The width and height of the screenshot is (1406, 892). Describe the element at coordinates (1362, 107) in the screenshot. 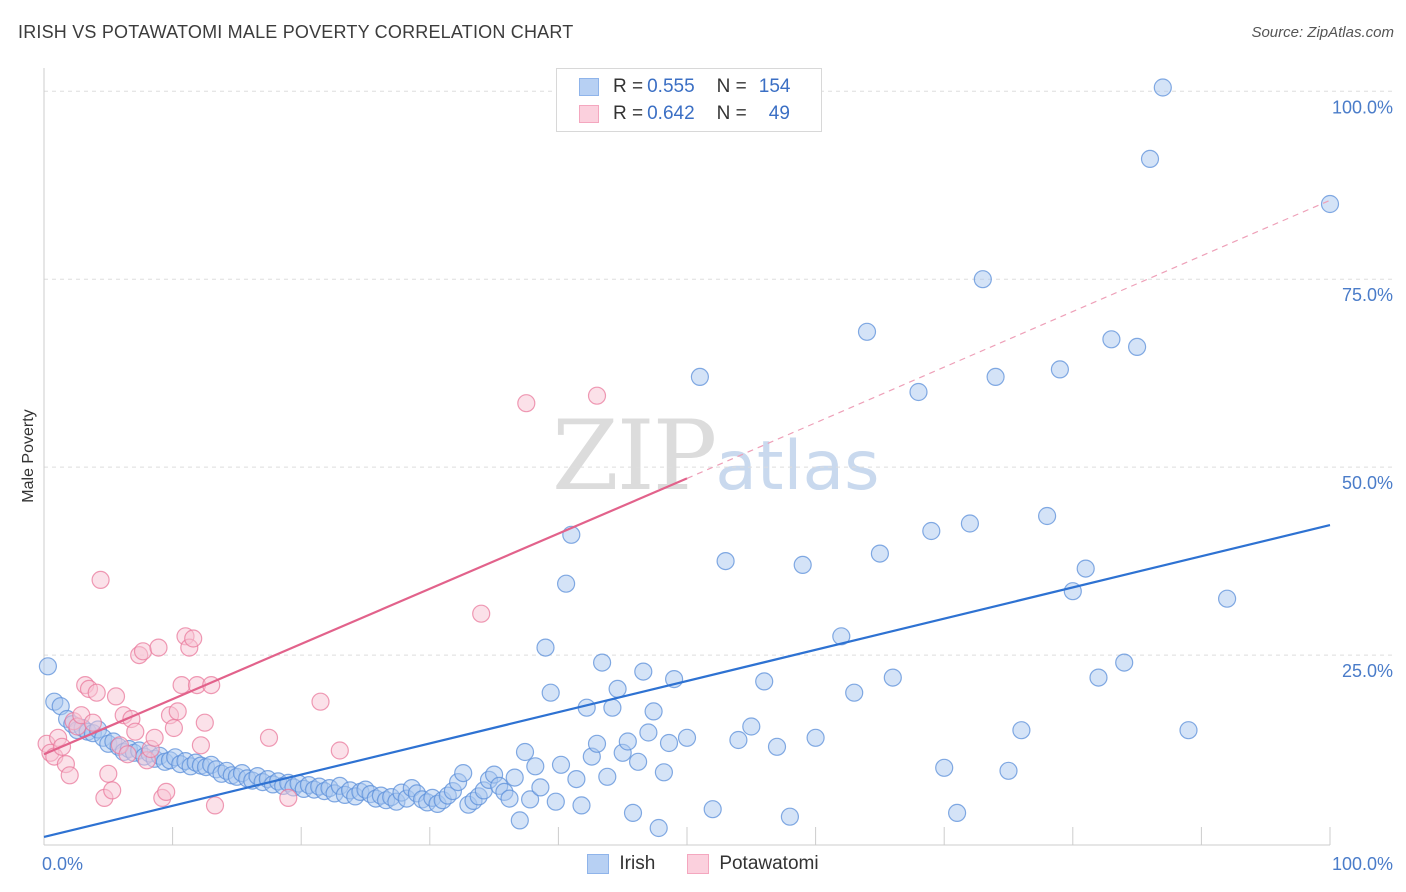

I see `y-tick-label: 100.0%` at that location.